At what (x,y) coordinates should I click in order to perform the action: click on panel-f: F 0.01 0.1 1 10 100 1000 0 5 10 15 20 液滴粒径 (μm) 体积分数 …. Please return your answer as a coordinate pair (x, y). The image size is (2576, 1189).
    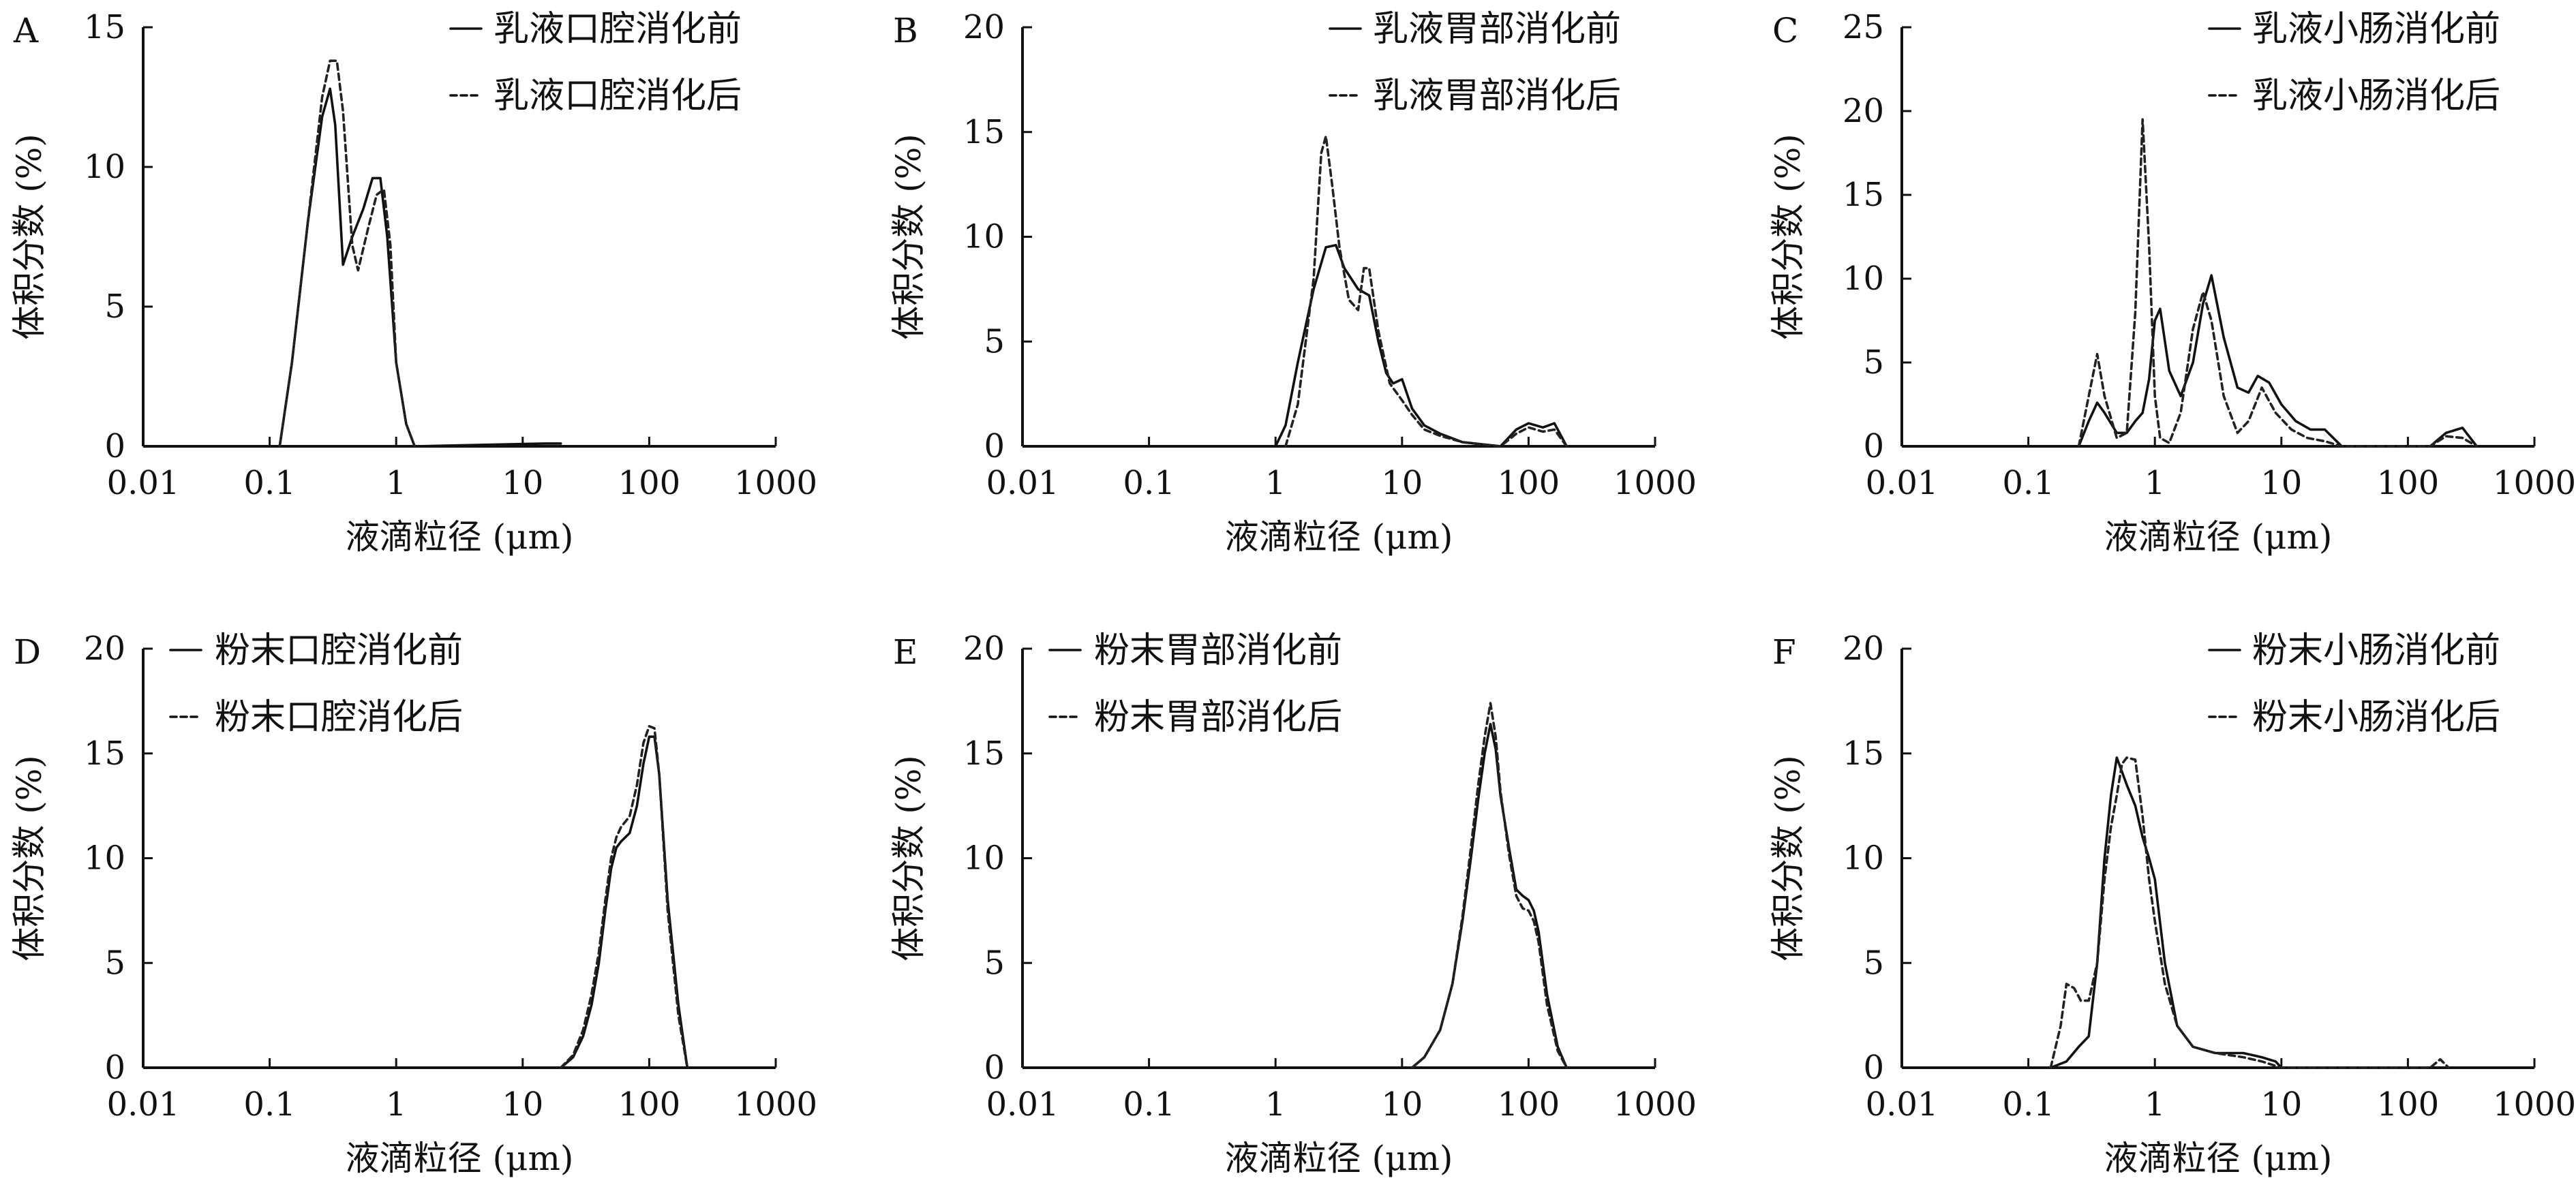
    Looking at the image, I should click on (2172, 904).